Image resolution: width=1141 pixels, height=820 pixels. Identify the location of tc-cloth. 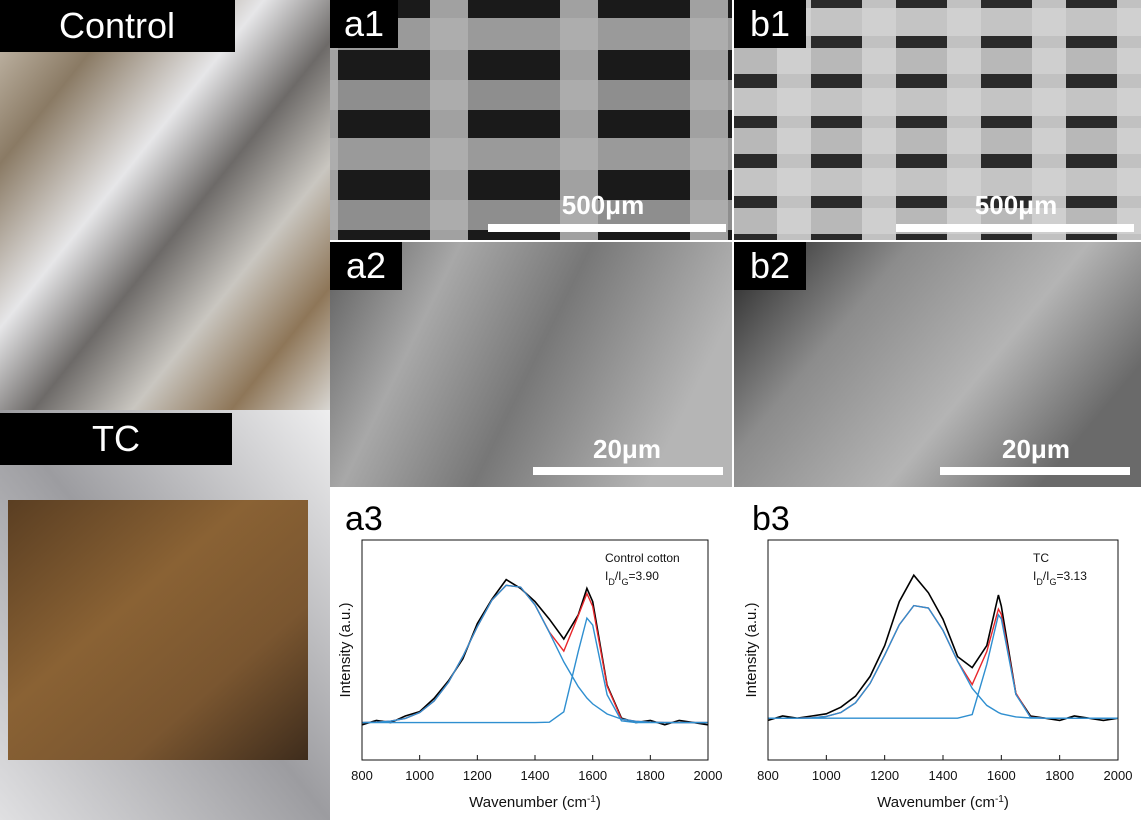
(158, 630).